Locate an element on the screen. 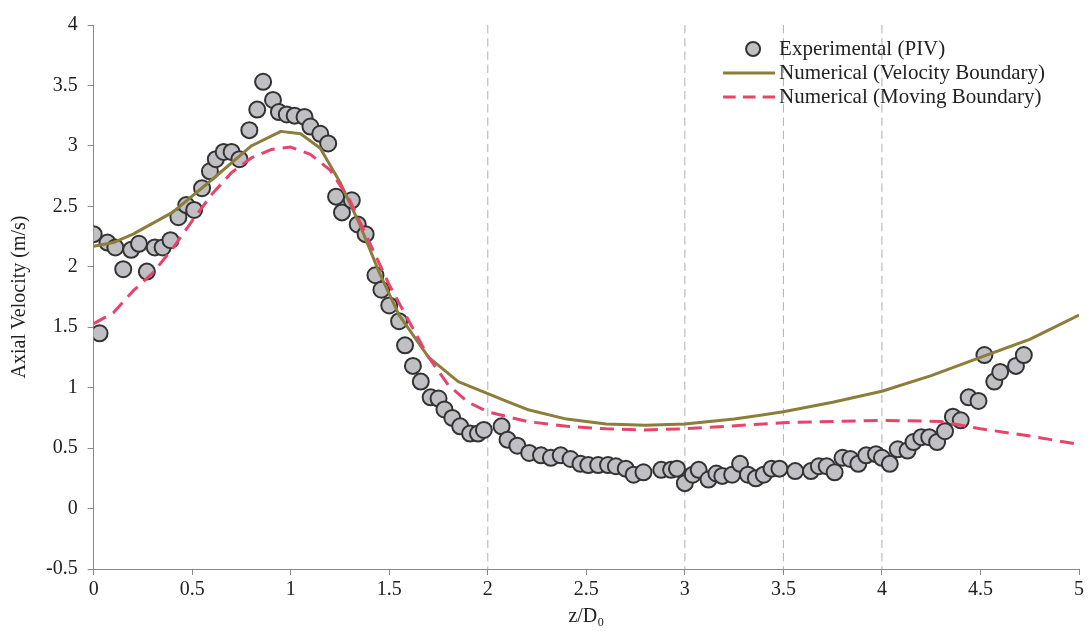  y-tick-label: 2 is located at coordinates (72, 265).